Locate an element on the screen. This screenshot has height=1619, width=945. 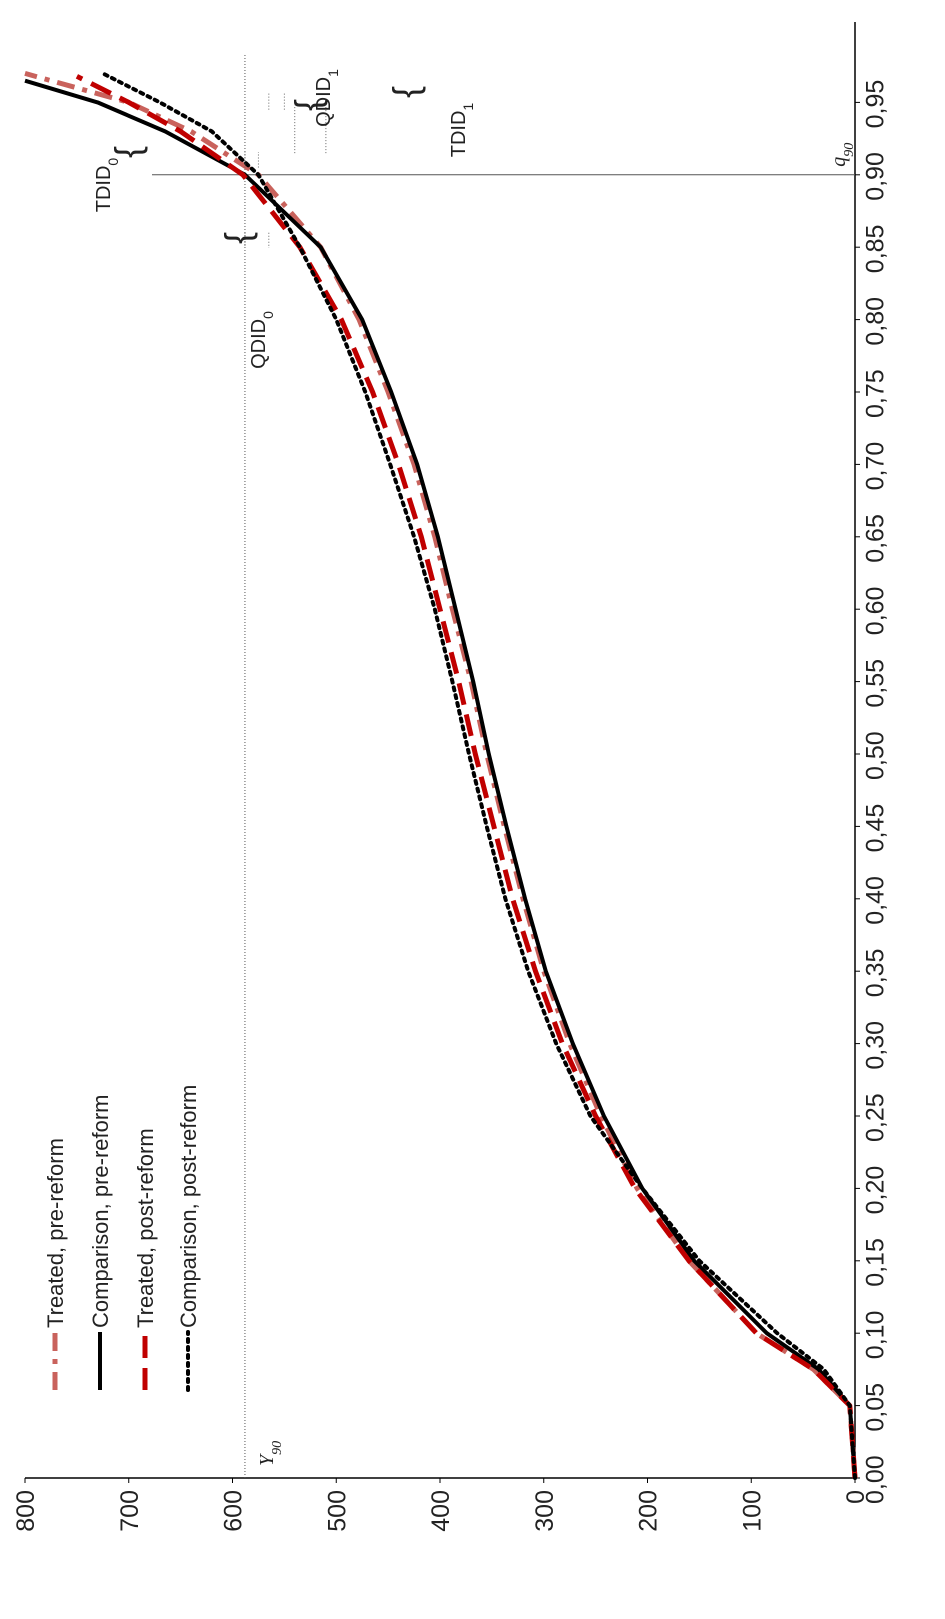
x-tick-label: 0,25 is located at coordinates (876, 1117).